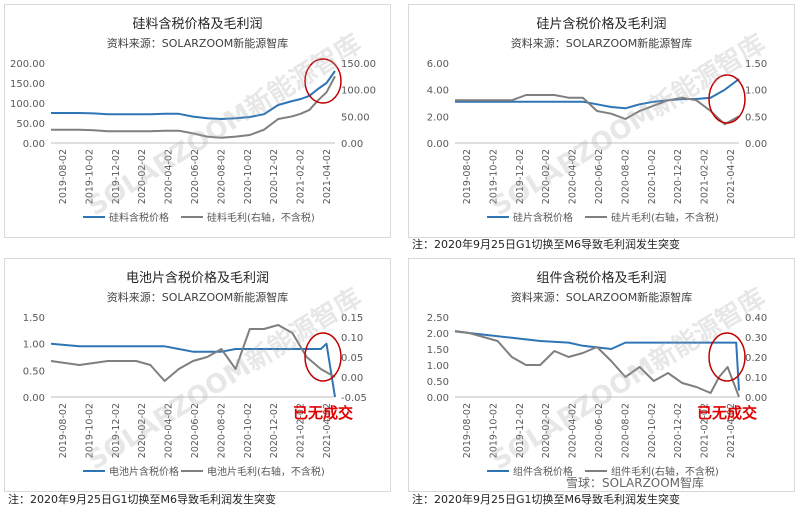  I want to click on y-right-tick-label: 0.50, so click(756, 117).